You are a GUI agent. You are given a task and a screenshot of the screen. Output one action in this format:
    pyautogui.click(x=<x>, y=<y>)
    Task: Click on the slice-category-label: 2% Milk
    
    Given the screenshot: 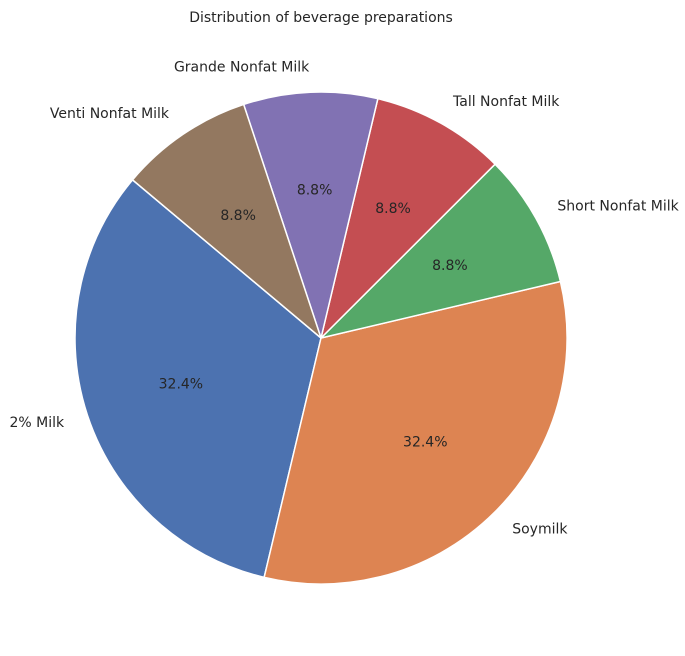 What is the action you would take?
    pyautogui.click(x=37, y=423)
    